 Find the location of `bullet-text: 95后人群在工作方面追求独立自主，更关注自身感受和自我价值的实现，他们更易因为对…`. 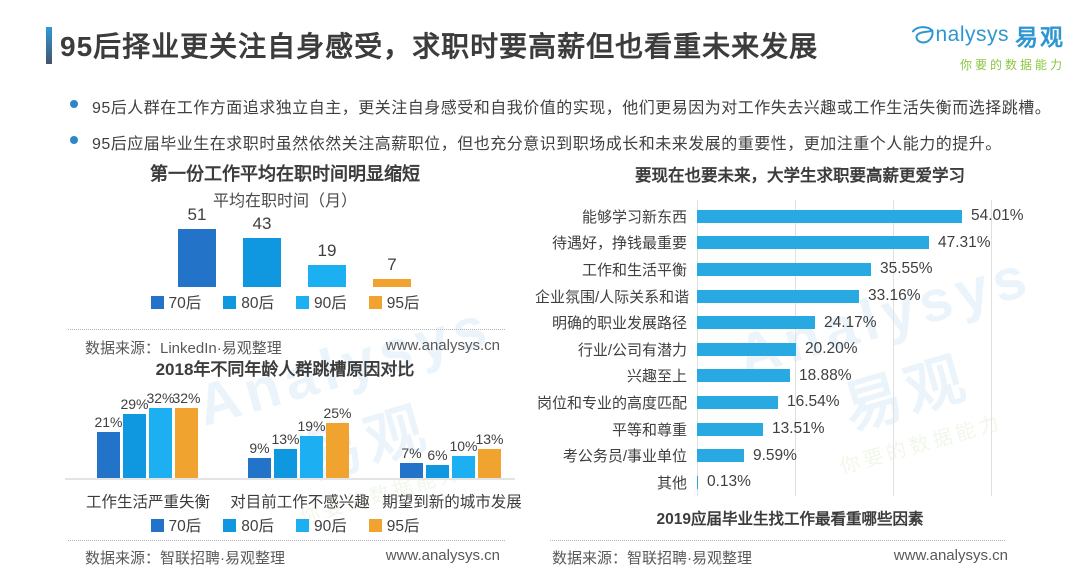

bullet-text: 95后人群在工作方面追求独立自主，更关注自身感受和自我价值的实现，他们更易因为对… is located at coordinates (572, 108).